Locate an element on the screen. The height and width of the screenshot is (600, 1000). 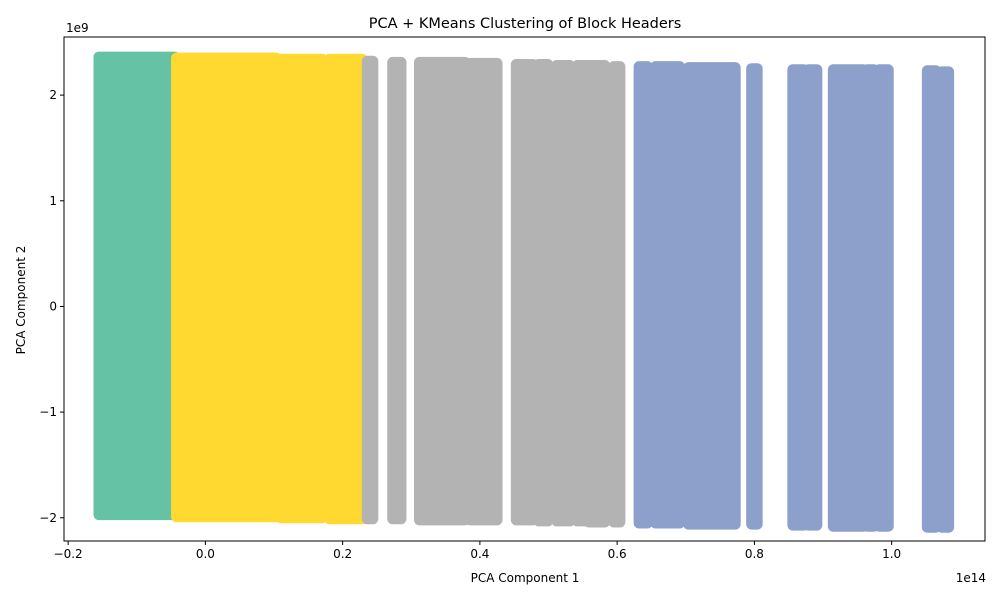
y-tick-label: −1 is located at coordinates (48, 412).